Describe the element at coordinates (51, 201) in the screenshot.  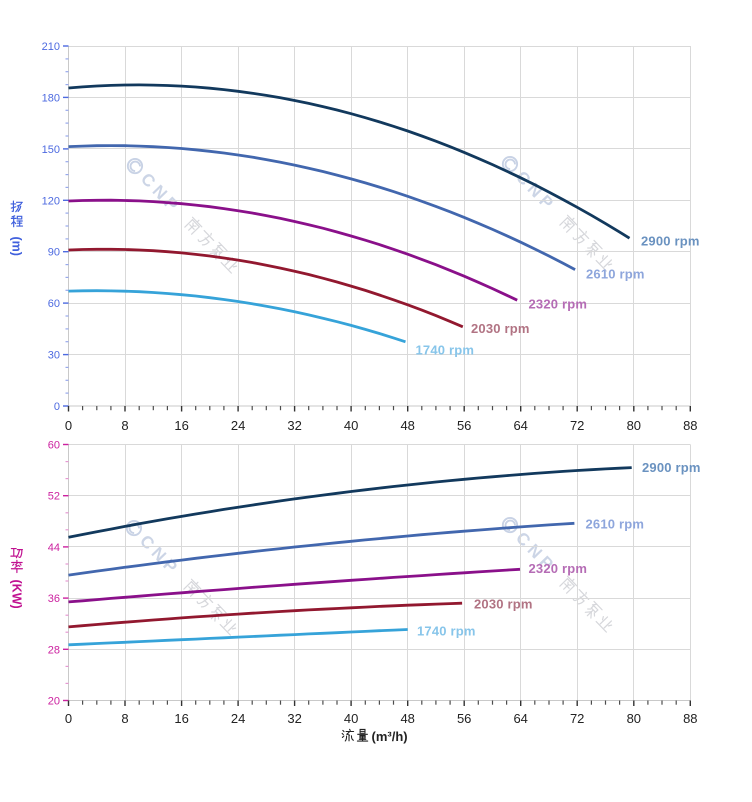
I see `svg-text: 120` at that location.